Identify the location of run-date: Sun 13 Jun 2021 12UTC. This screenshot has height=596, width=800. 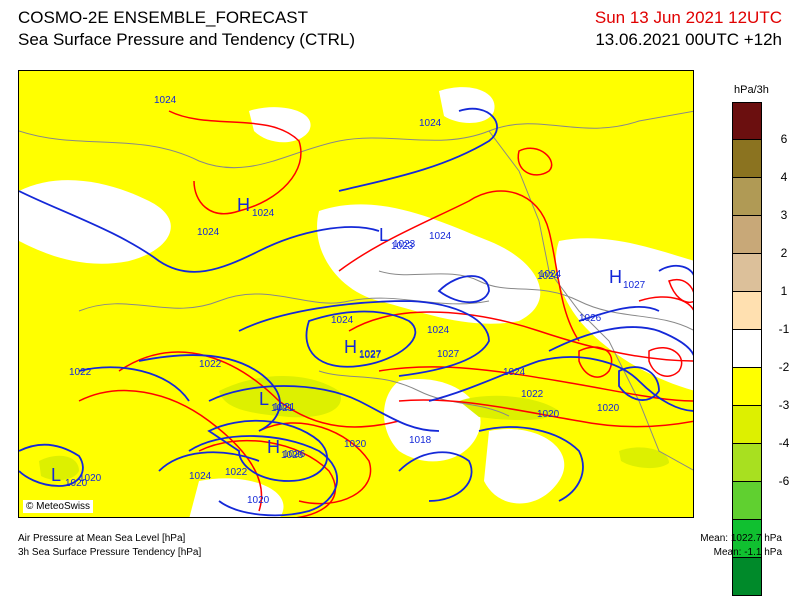
(688, 17).